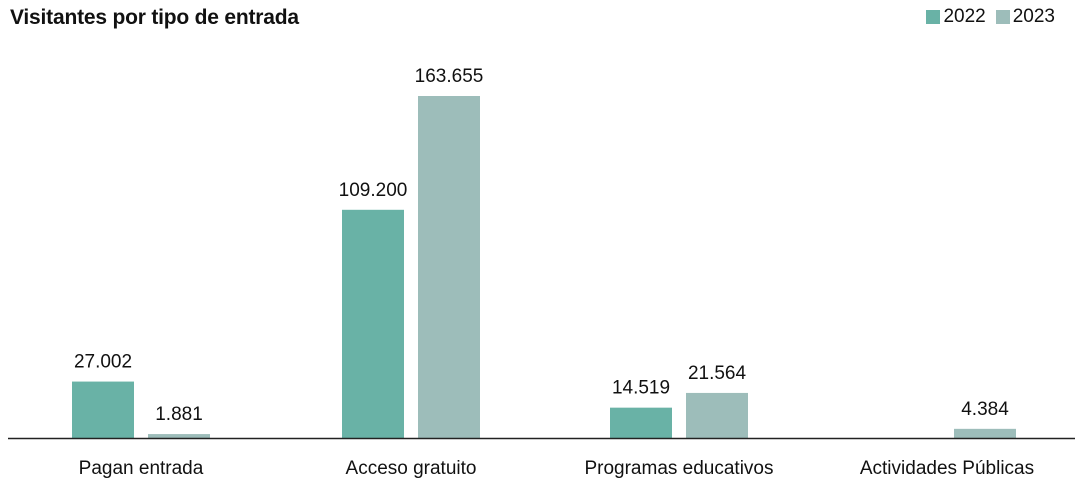 Image resolution: width=1075 pixels, height=483 pixels. What do you see at coordinates (449, 76) in the screenshot?
I see `value-label-acceso-gratuito-2023: 163.655` at bounding box center [449, 76].